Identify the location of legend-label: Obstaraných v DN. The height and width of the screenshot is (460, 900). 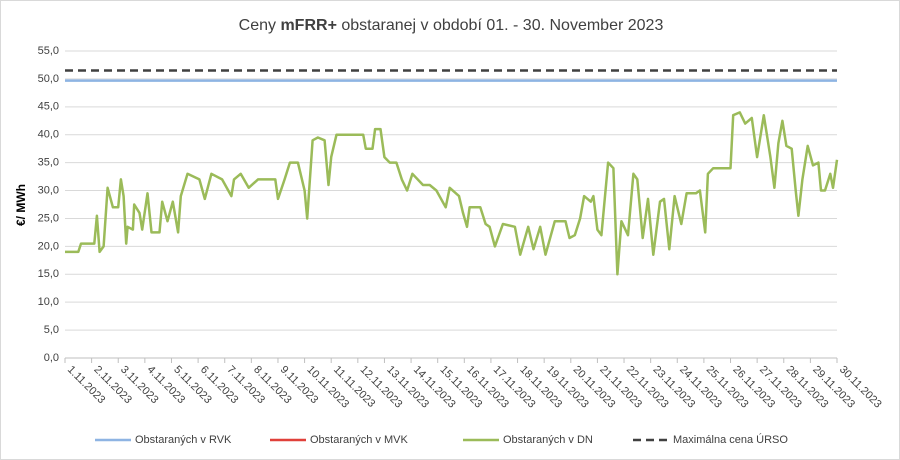
(548, 440).